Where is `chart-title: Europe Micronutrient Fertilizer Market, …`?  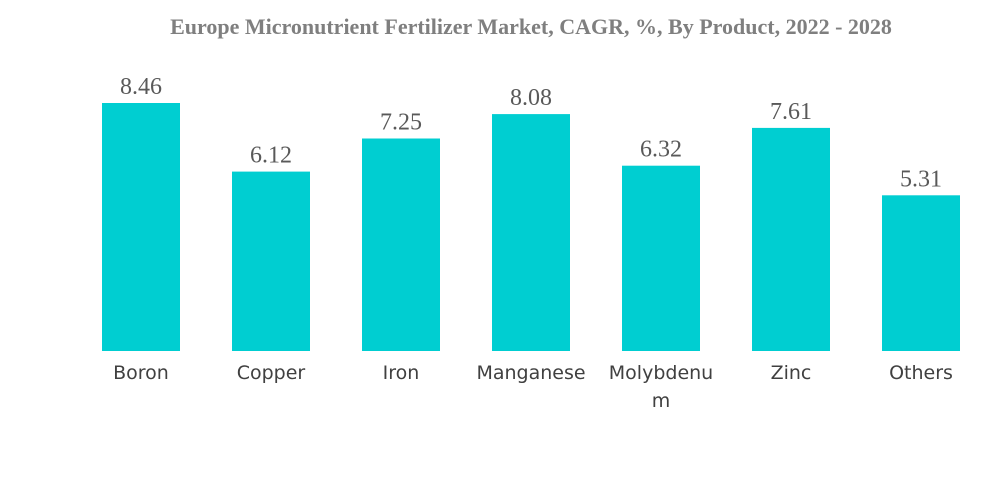
chart-title: Europe Micronutrient Fertilizer Market, … is located at coordinates (531, 26).